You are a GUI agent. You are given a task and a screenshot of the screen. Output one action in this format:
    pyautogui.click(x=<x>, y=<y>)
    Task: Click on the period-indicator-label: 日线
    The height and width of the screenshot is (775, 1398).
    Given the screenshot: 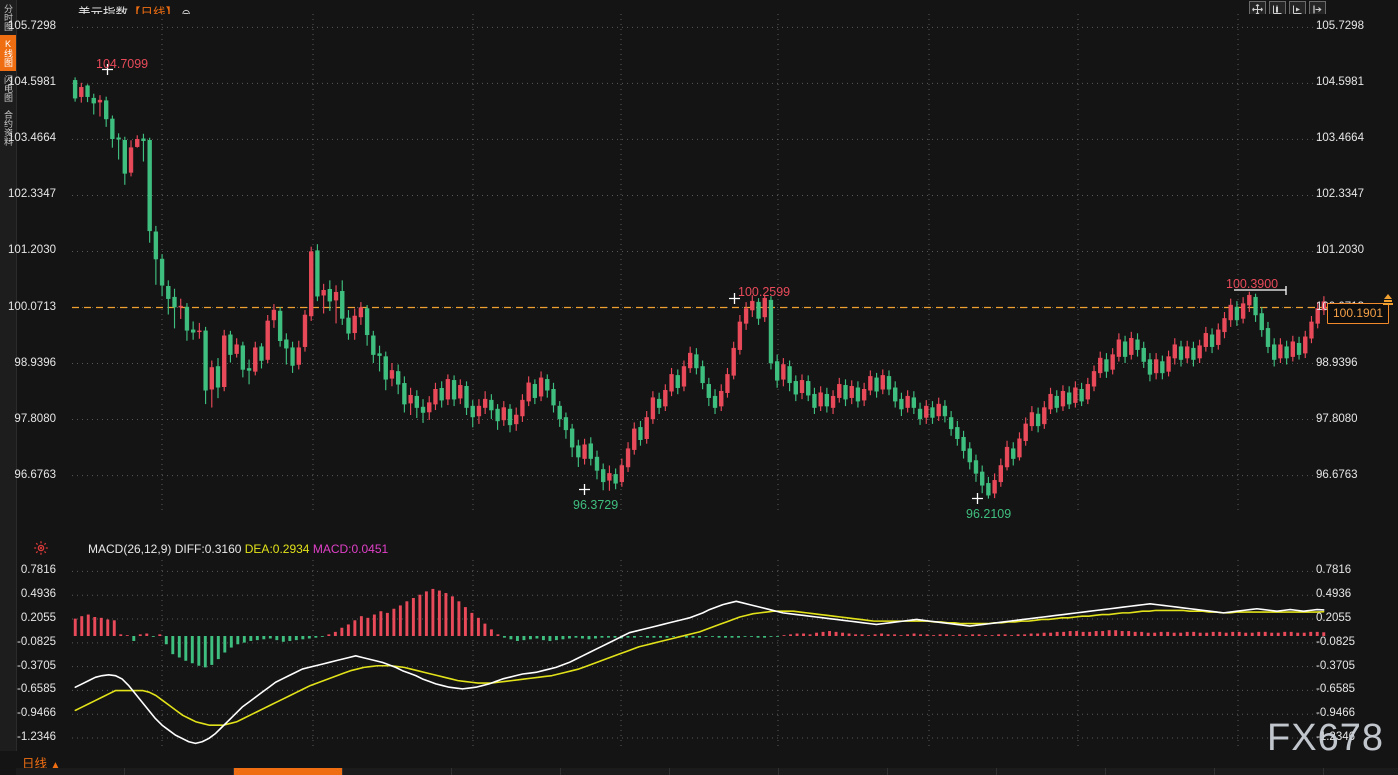 What is the action you would take?
    pyautogui.click(x=35, y=764)
    